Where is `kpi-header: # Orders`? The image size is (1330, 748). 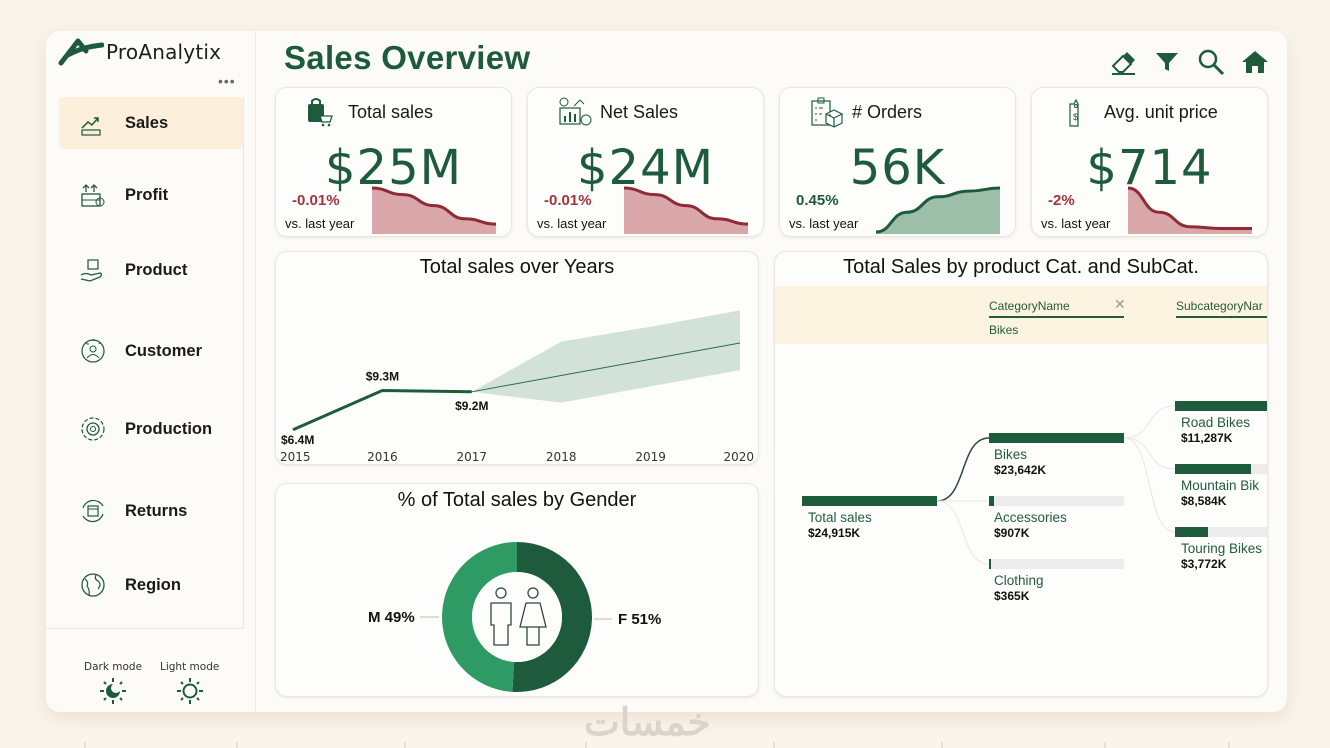 kpi-header: # Orders is located at coordinates (865, 112).